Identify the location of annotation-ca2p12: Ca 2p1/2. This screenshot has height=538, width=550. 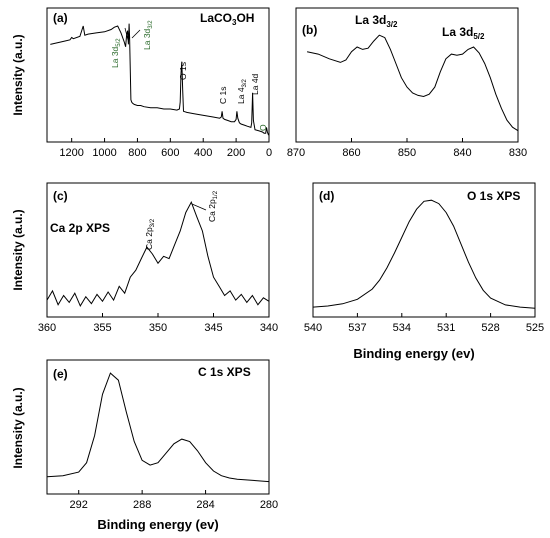
(213, 206).